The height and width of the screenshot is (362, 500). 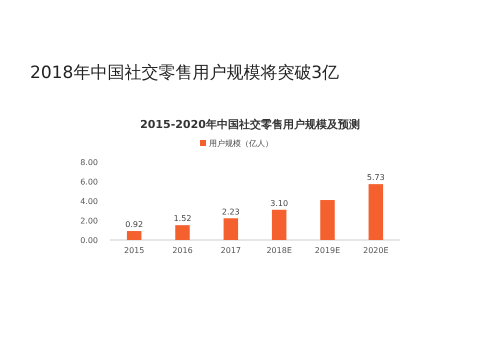 What do you see at coordinates (376, 250) in the screenshot?
I see `x-tick-label: 2020E` at bounding box center [376, 250].